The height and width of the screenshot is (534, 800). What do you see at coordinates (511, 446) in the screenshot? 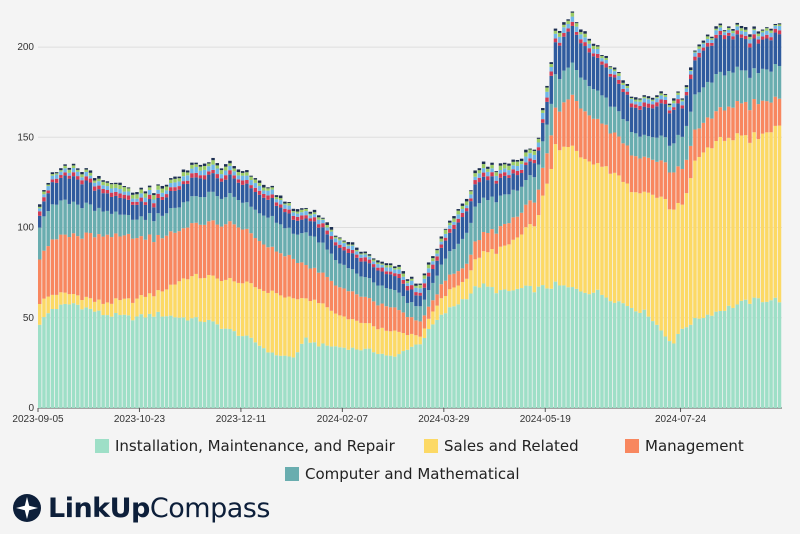
I see `legend-label: Sales and Related` at bounding box center [511, 446].